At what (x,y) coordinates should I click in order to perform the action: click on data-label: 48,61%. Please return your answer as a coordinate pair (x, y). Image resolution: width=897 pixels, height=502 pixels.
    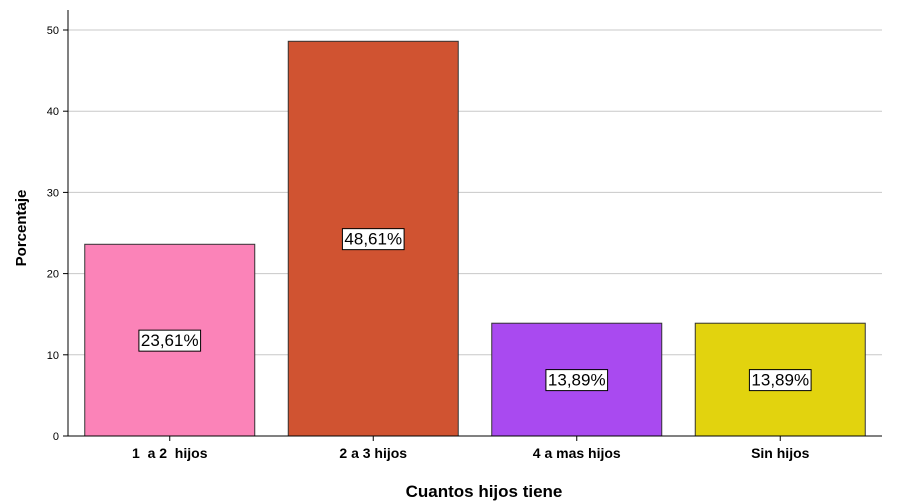
    Looking at the image, I should click on (373, 239).